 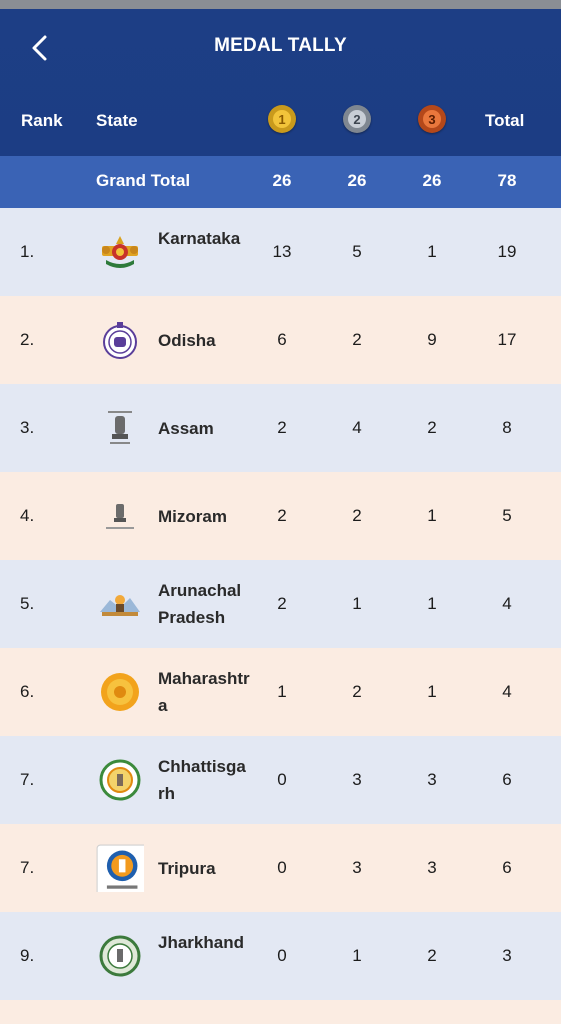 What do you see at coordinates (507, 251) in the screenshot?
I see `total-count: 19` at bounding box center [507, 251].